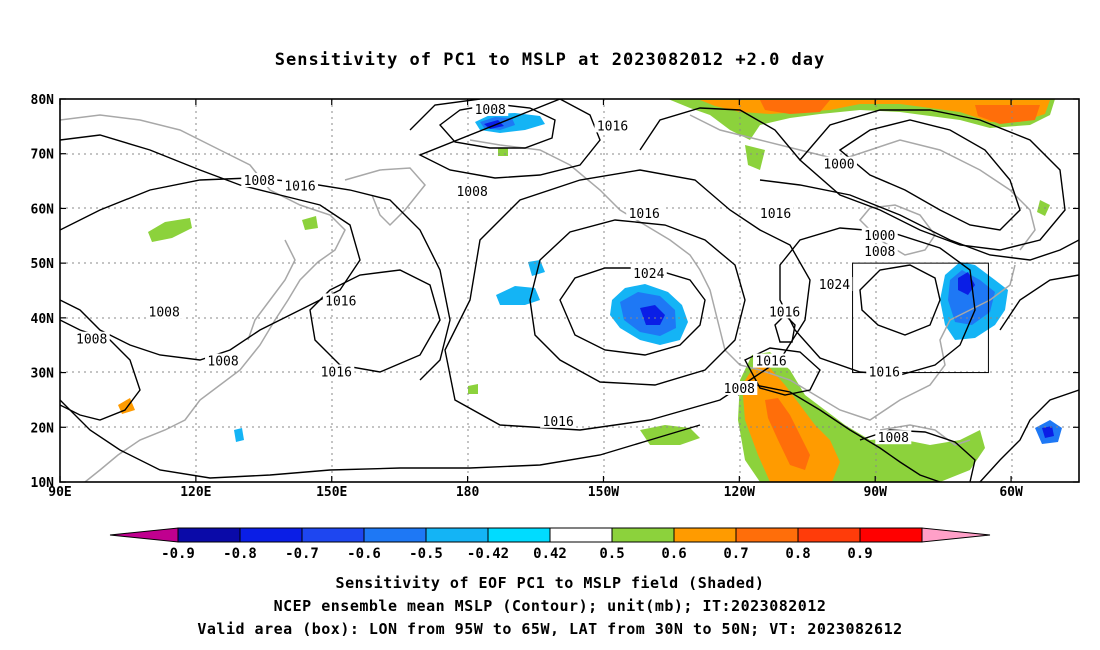  I want to click on shade-asia-green, so click(170, 230).